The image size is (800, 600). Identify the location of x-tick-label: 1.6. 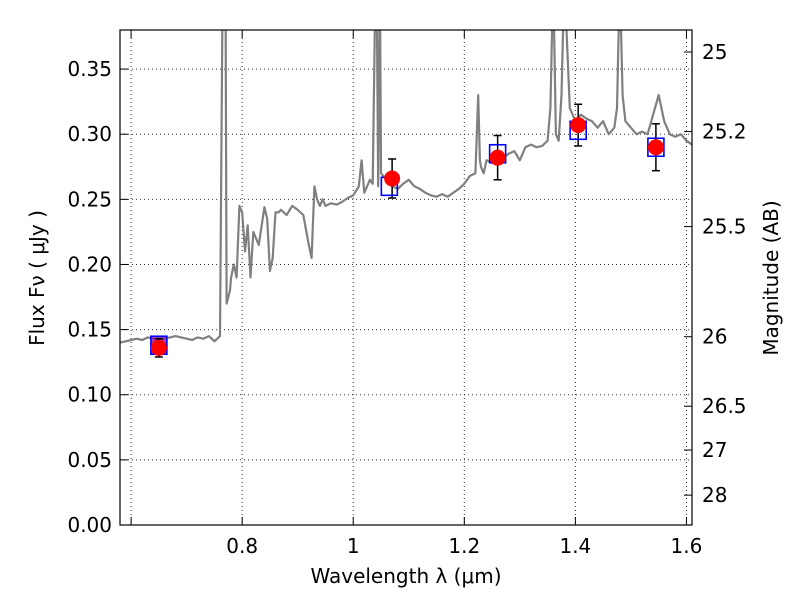
(687, 546).